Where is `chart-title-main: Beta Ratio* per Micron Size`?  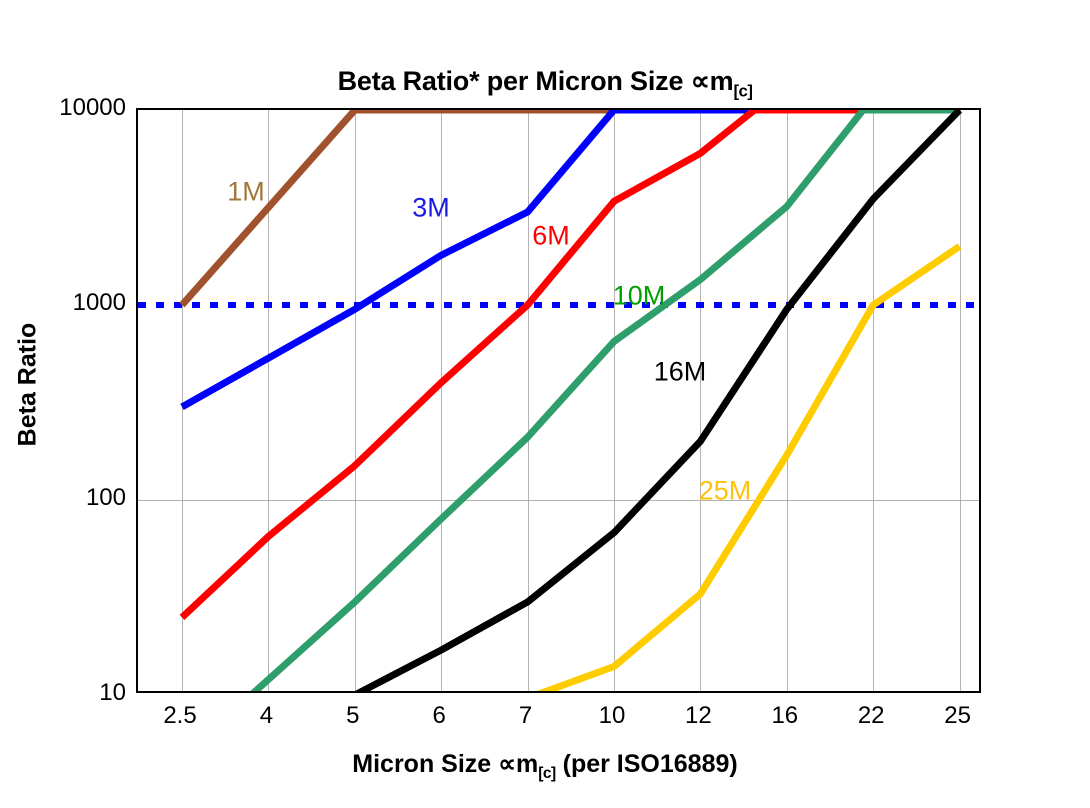
chart-title-main: Beta Ratio* per Micron Size is located at coordinates (514, 81).